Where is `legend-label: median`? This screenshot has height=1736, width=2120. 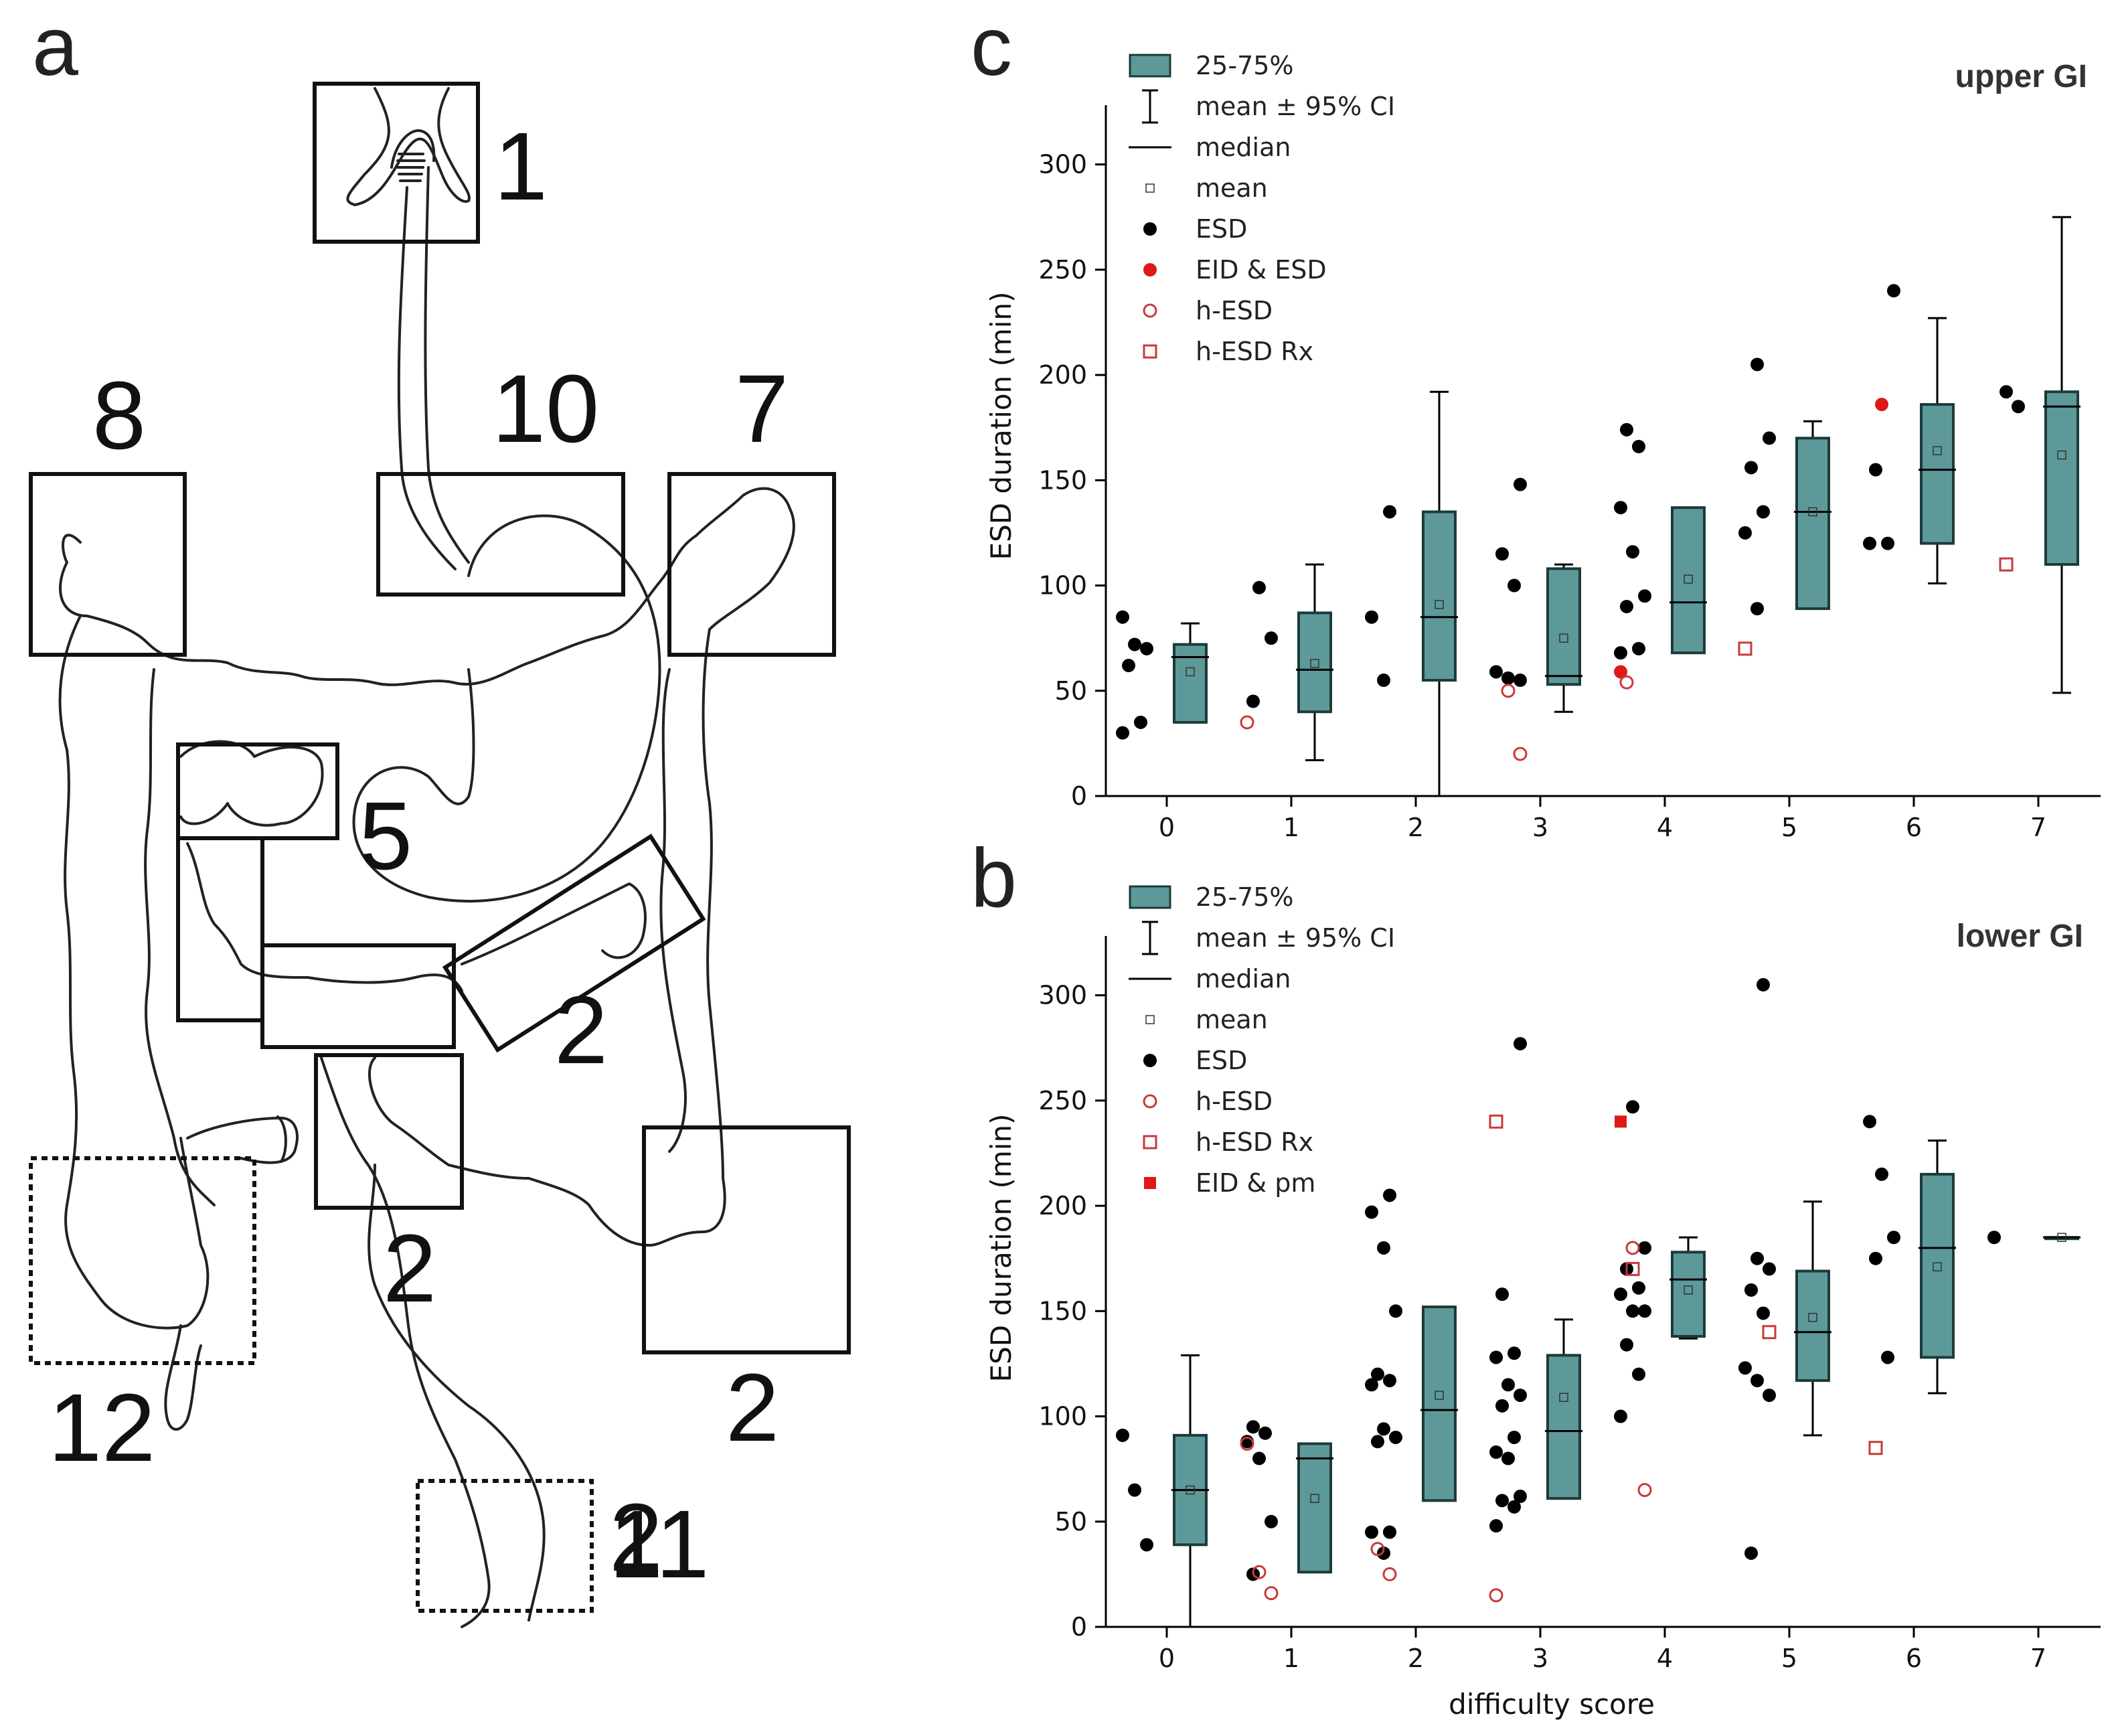
legend-label: median is located at coordinates (1244, 979).